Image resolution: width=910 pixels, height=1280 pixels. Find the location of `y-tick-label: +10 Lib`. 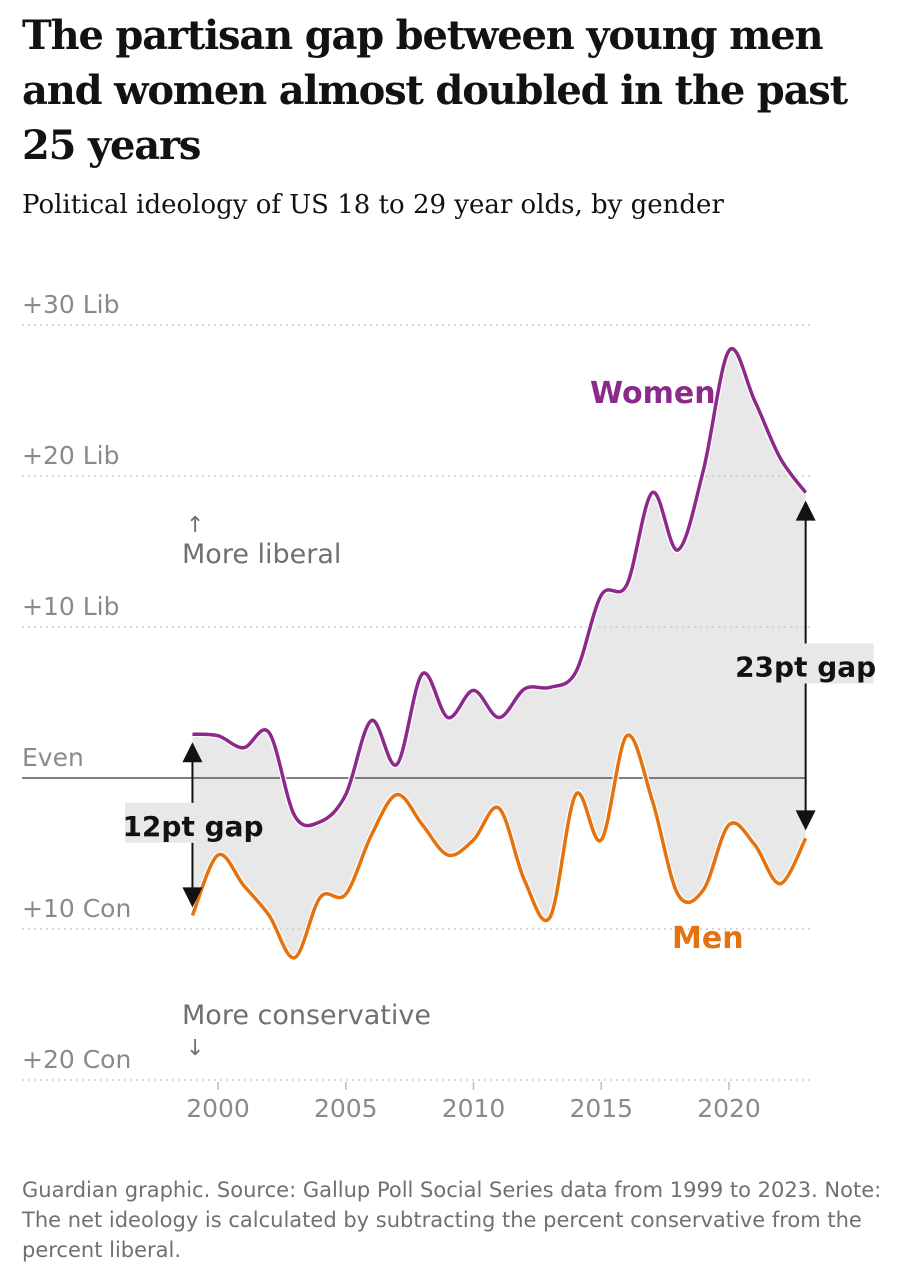

y-tick-label: +10 Lib is located at coordinates (70, 606).